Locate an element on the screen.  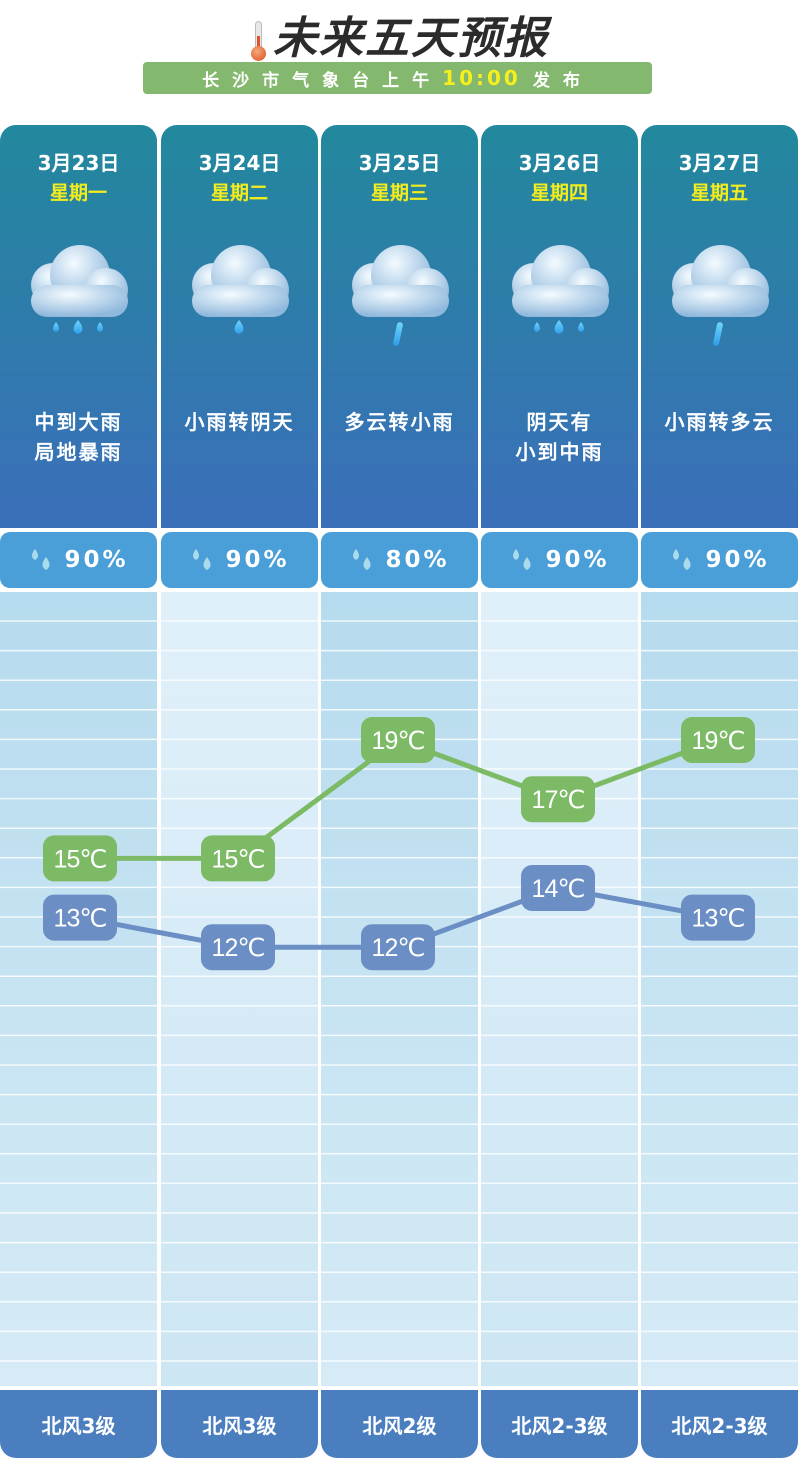
desc-line-1: 小雨转阴天 is located at coordinates (239, 422).